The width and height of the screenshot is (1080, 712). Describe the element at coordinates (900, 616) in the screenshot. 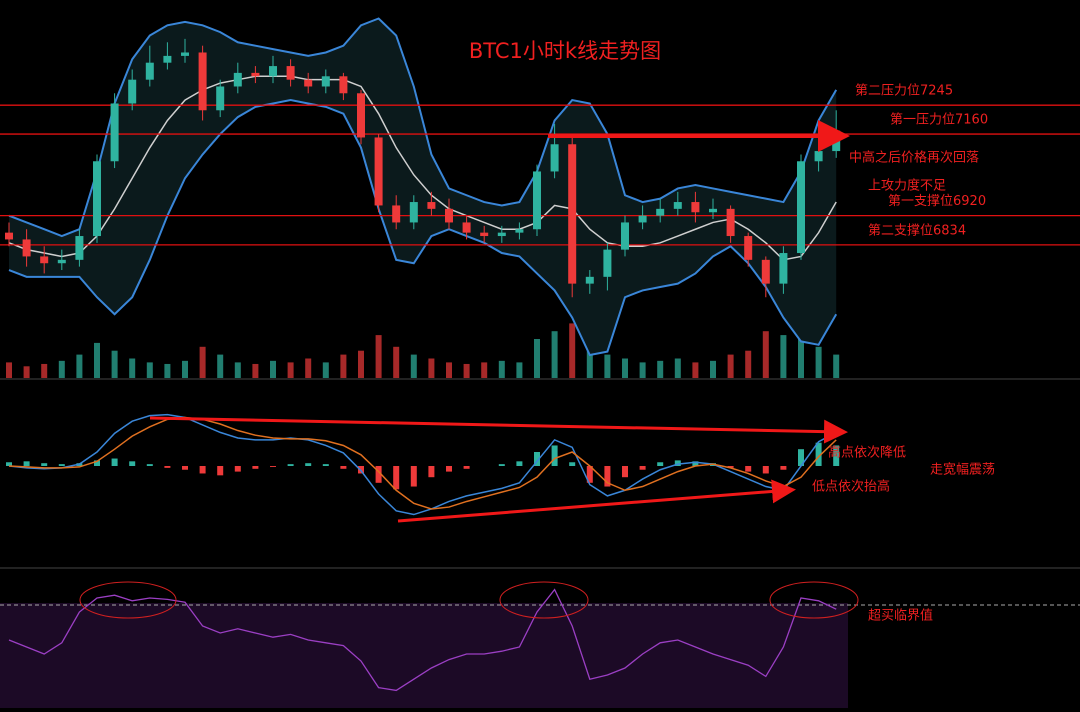

I see `threshold-label: 超买临界值` at that location.